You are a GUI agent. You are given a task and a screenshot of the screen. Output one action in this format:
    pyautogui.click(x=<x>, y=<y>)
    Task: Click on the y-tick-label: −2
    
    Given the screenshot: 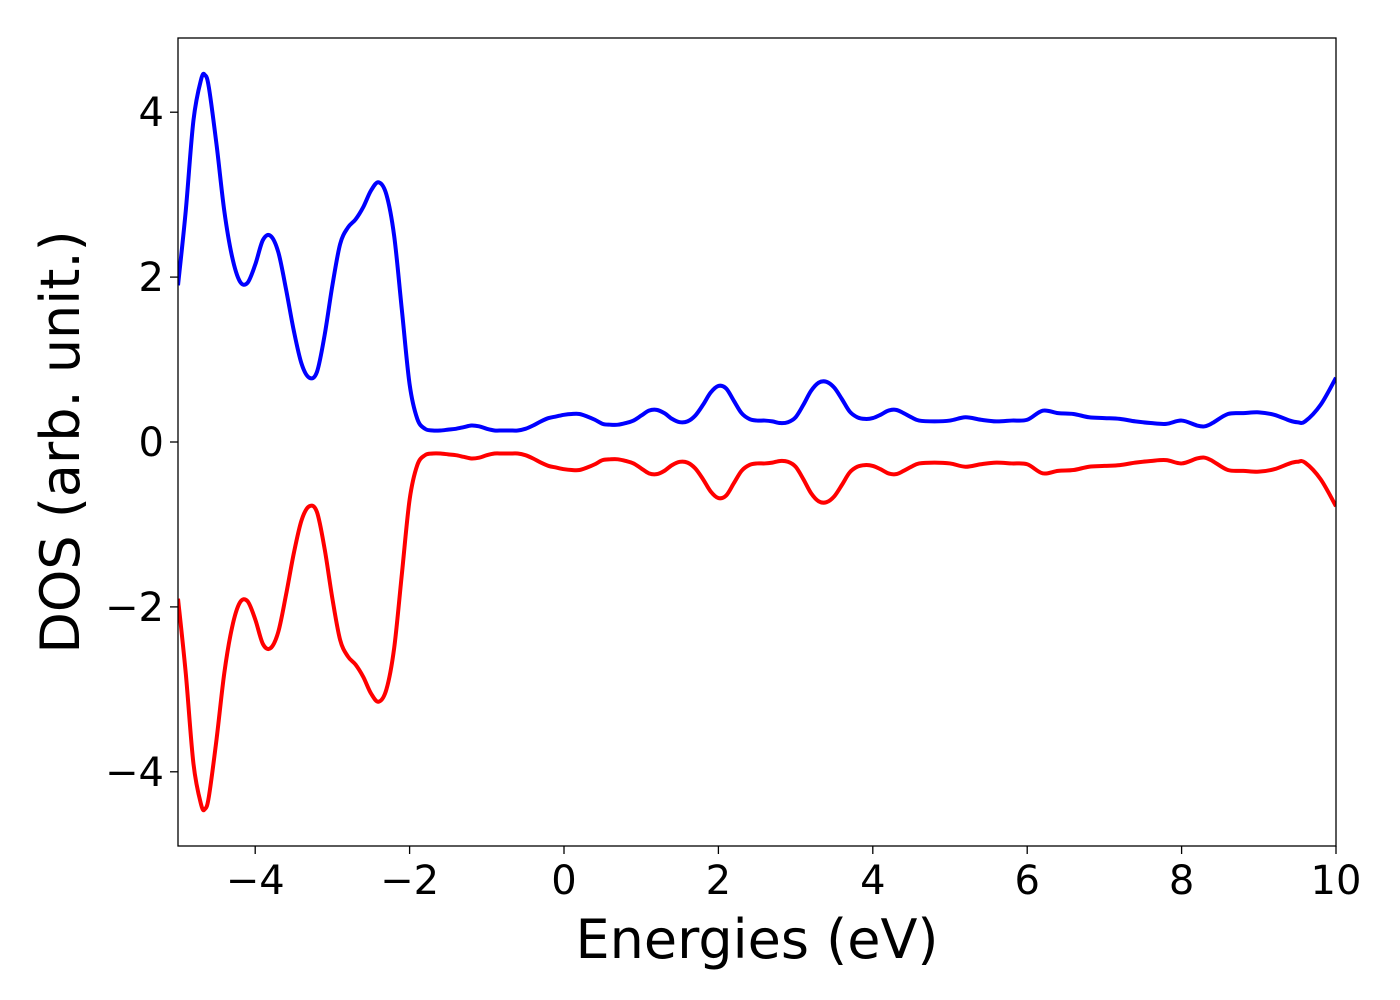 What is the action you would take?
    pyautogui.click(x=134, y=608)
    